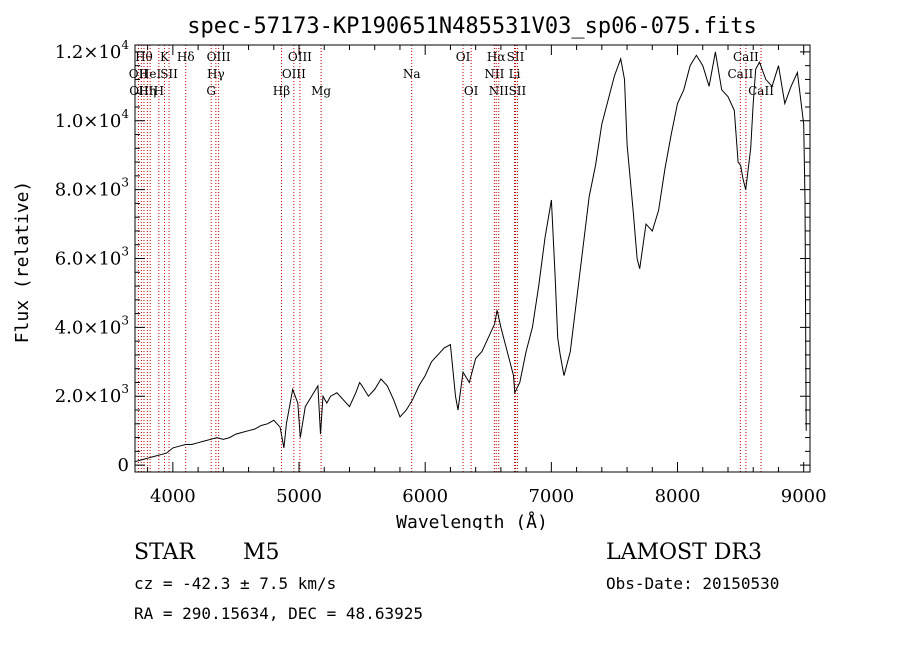 The image size is (900, 649). I want to click on x-tick-label: 4000, so click(173, 496).